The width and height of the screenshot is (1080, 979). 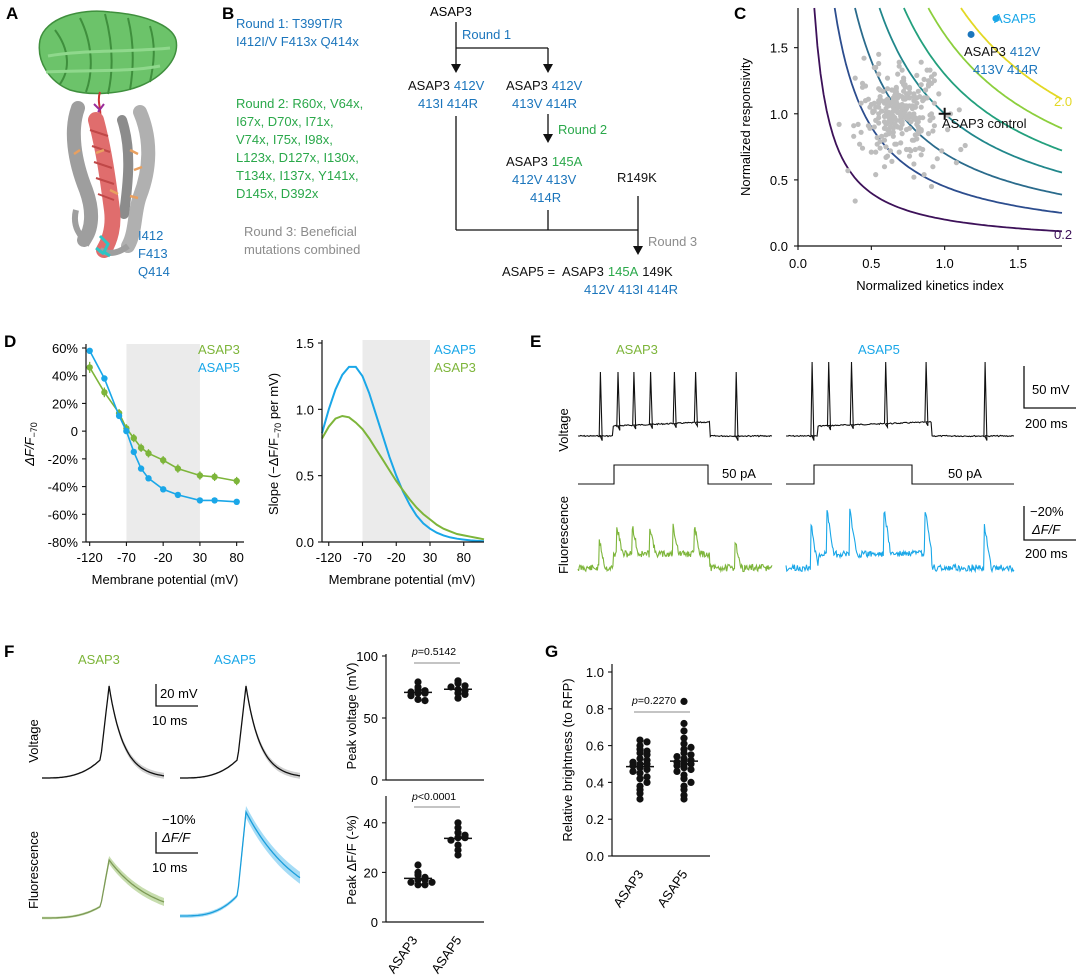 I want to click on round2-list-line-1: Round 2: R60x, V64x,, so click(x=299, y=103).